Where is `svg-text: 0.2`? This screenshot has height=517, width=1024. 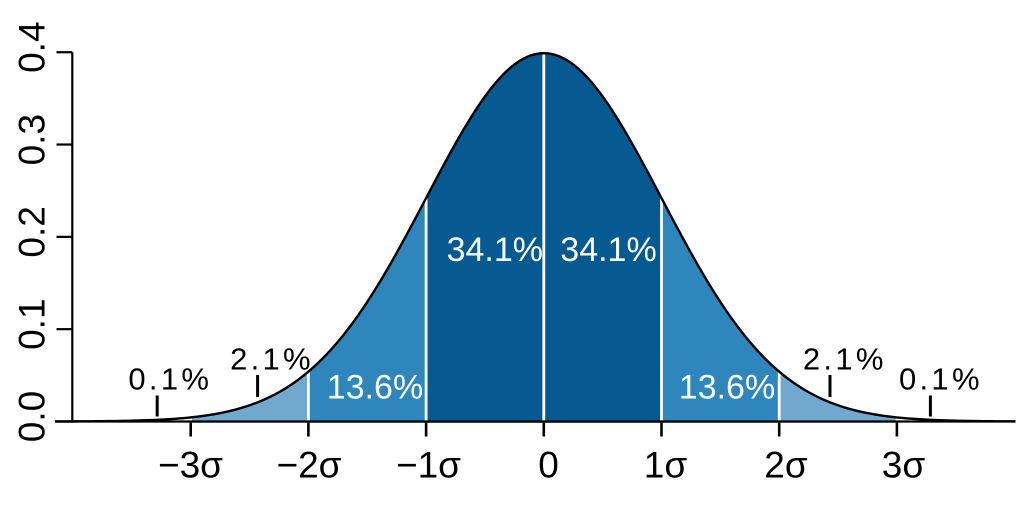 svg-text: 0.2 is located at coordinates (32, 231).